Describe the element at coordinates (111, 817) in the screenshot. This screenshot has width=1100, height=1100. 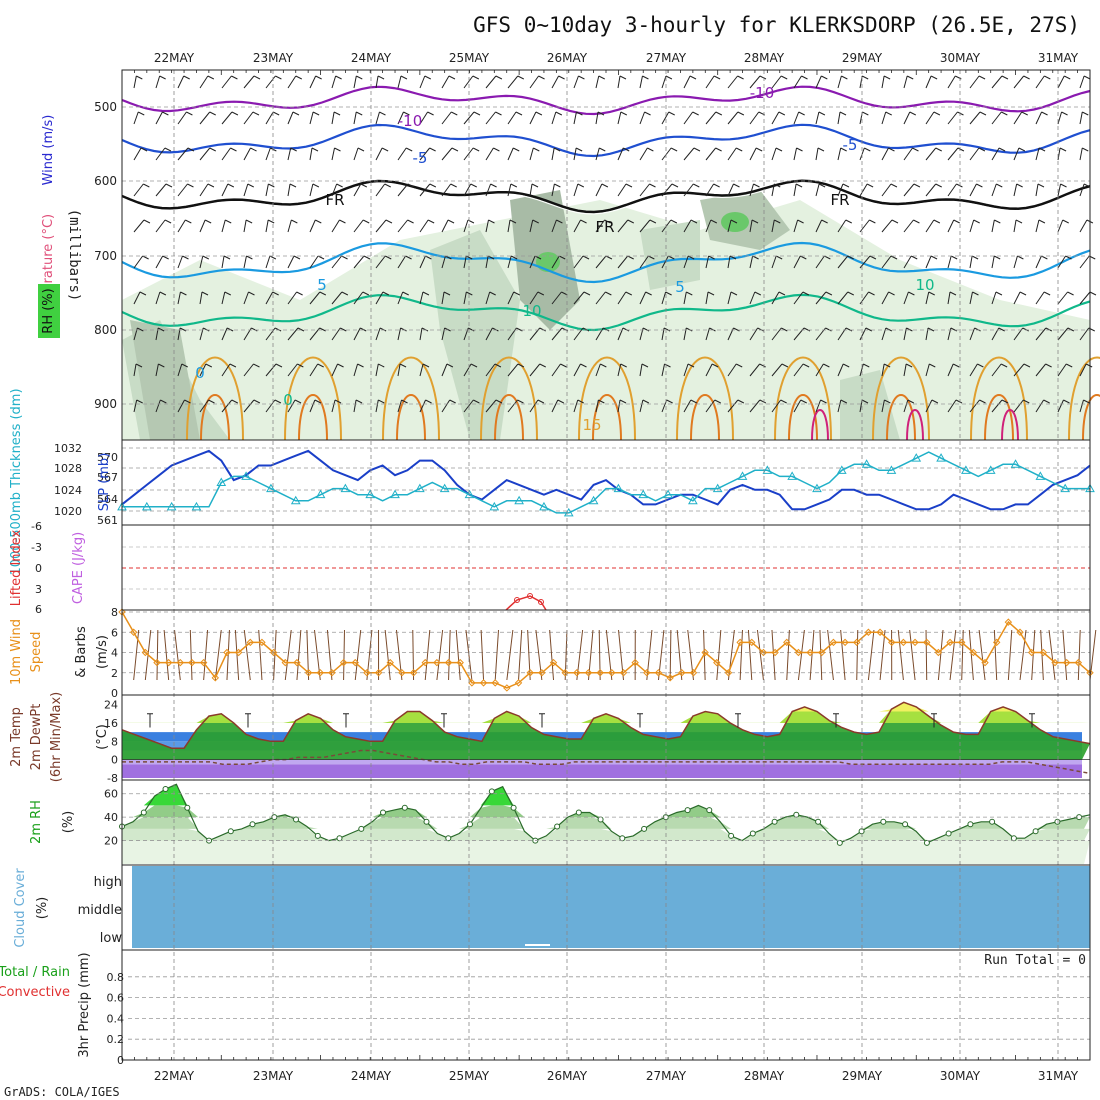
I see `ytick-rh2m: 40` at that location.